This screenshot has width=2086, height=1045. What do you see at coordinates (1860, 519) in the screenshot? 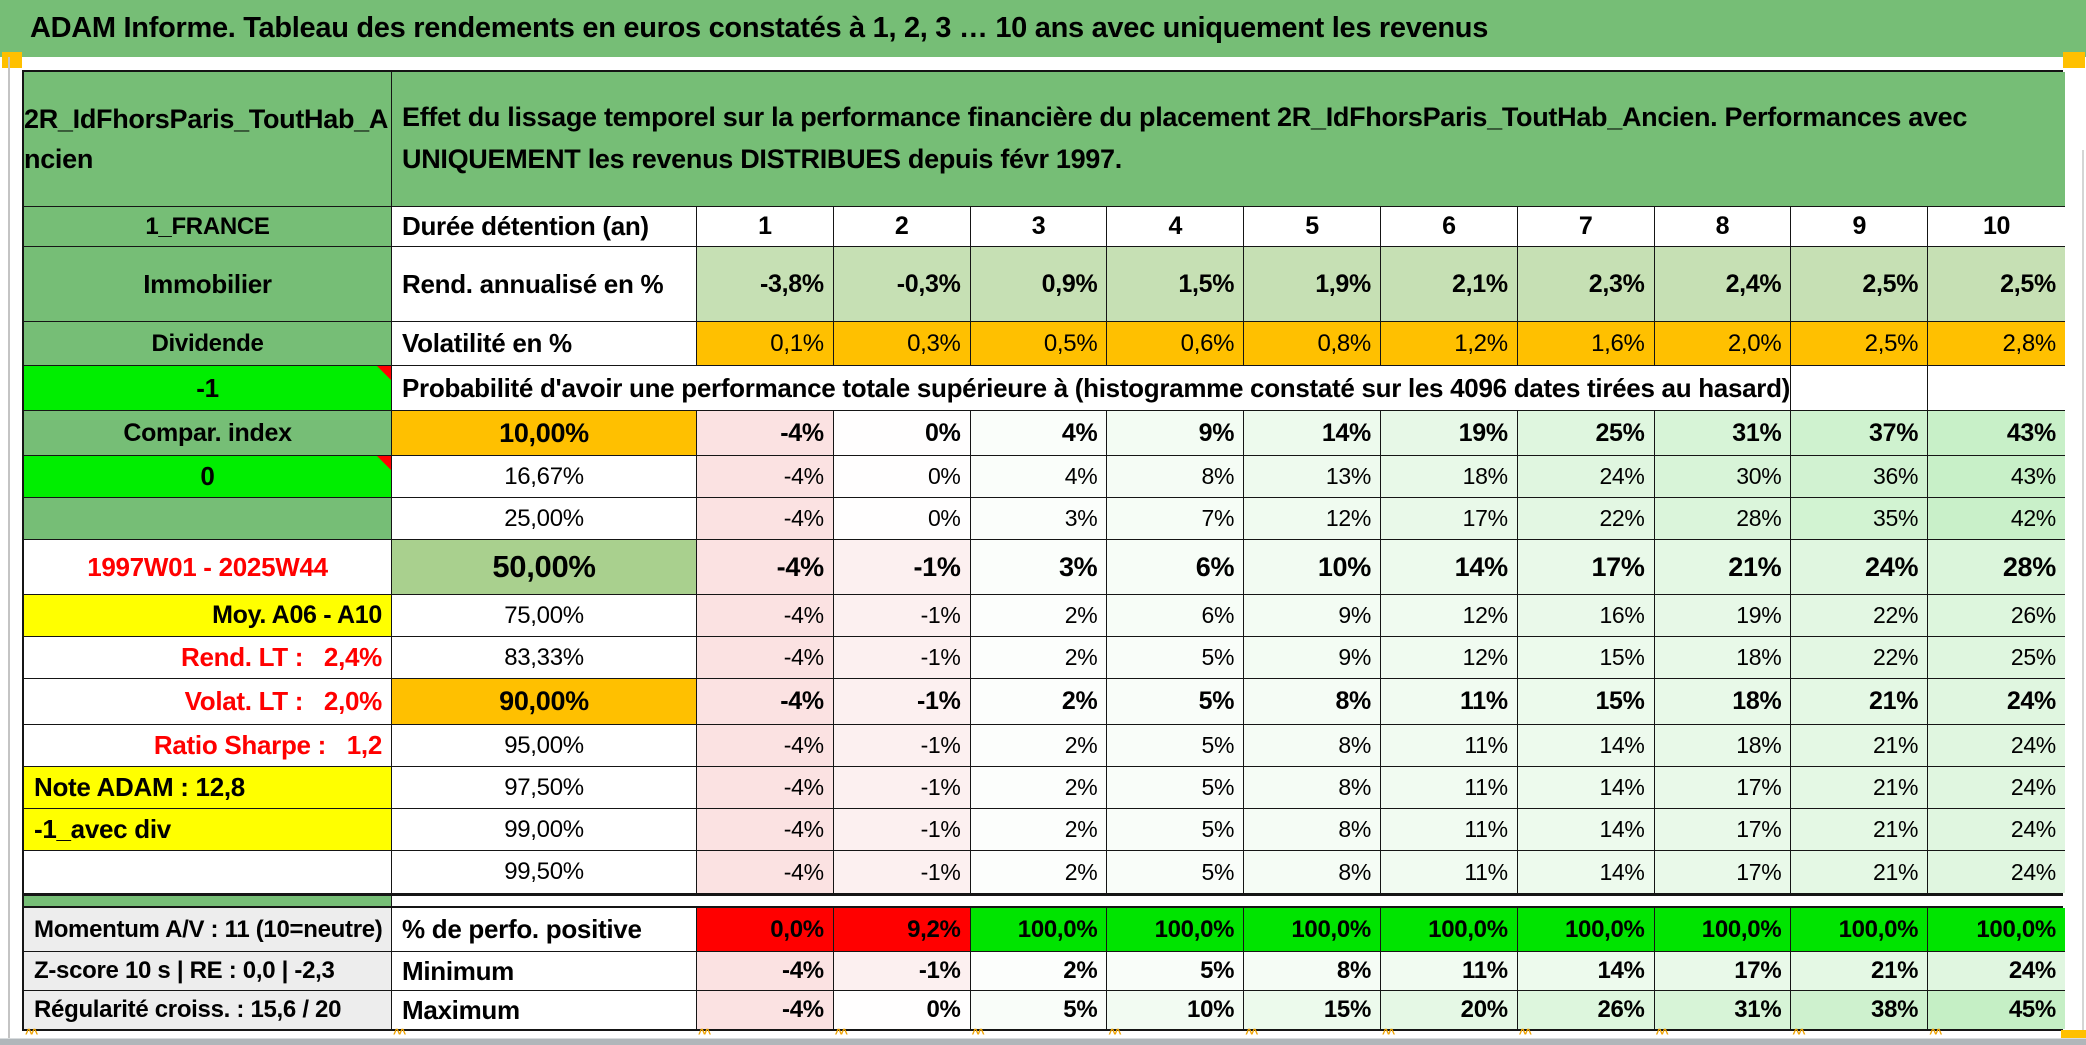
I see `probability-value-cell: 35%` at bounding box center [1860, 519].